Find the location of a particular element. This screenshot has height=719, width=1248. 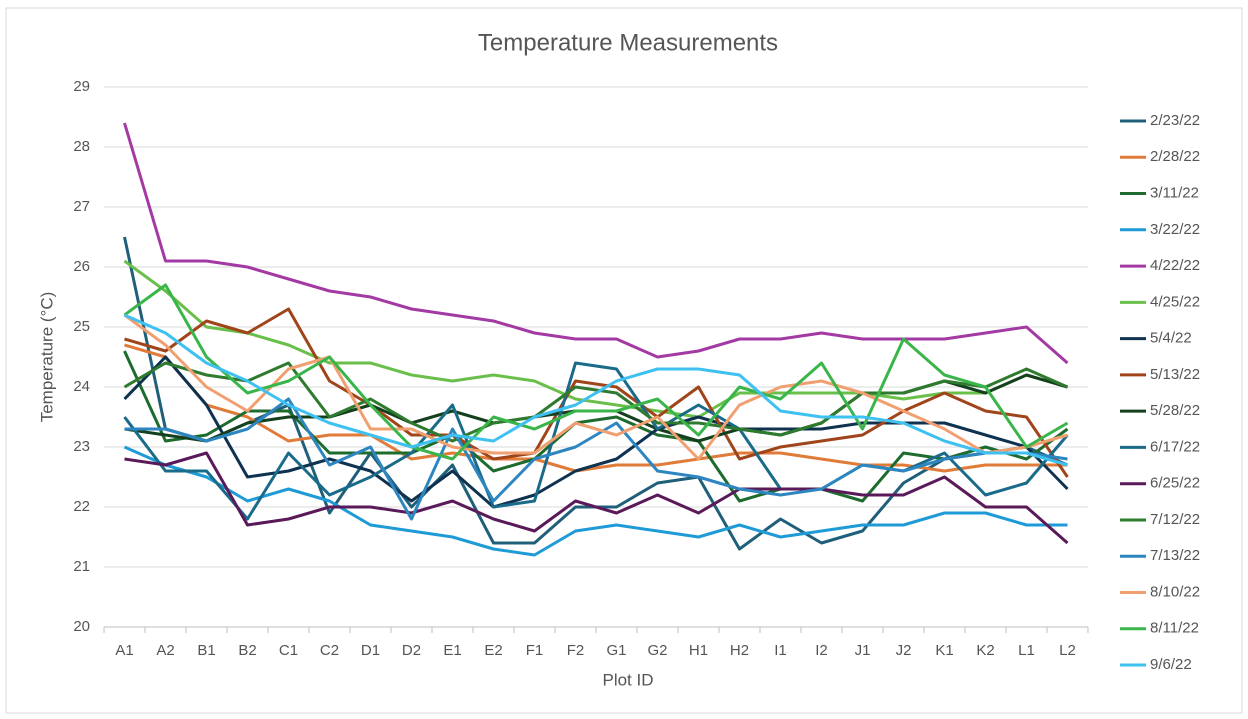

y-tick-label: 22 is located at coordinates (81, 506).